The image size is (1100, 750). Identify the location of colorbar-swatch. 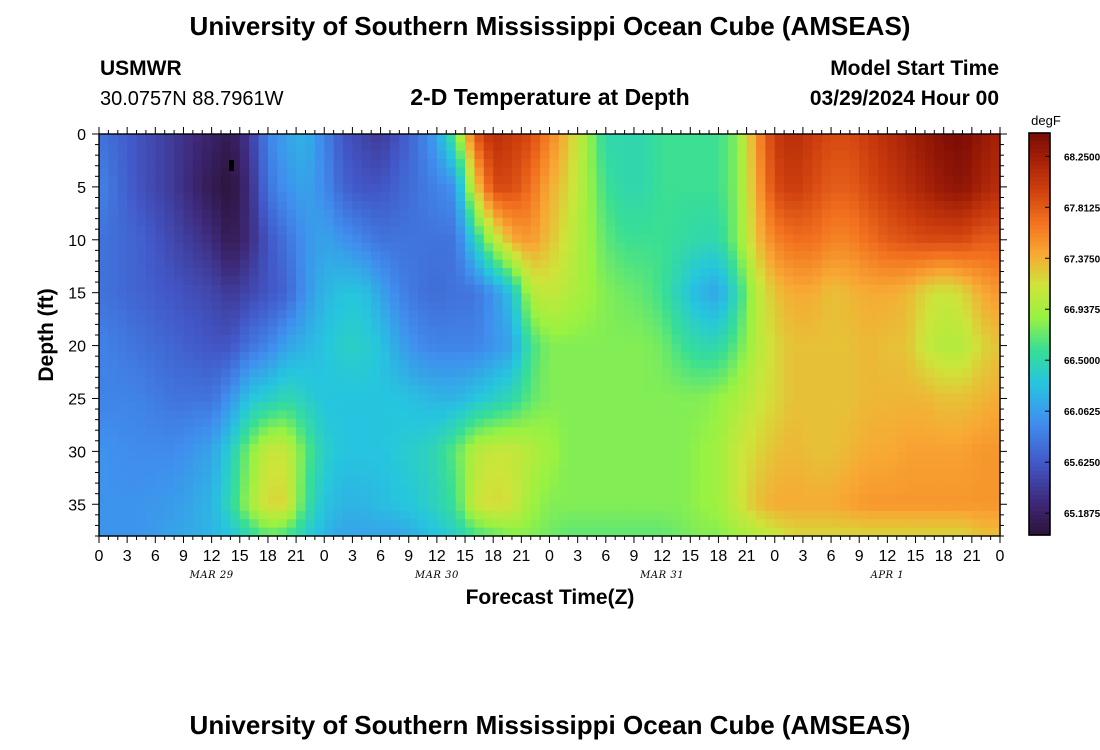
(1039, 220).